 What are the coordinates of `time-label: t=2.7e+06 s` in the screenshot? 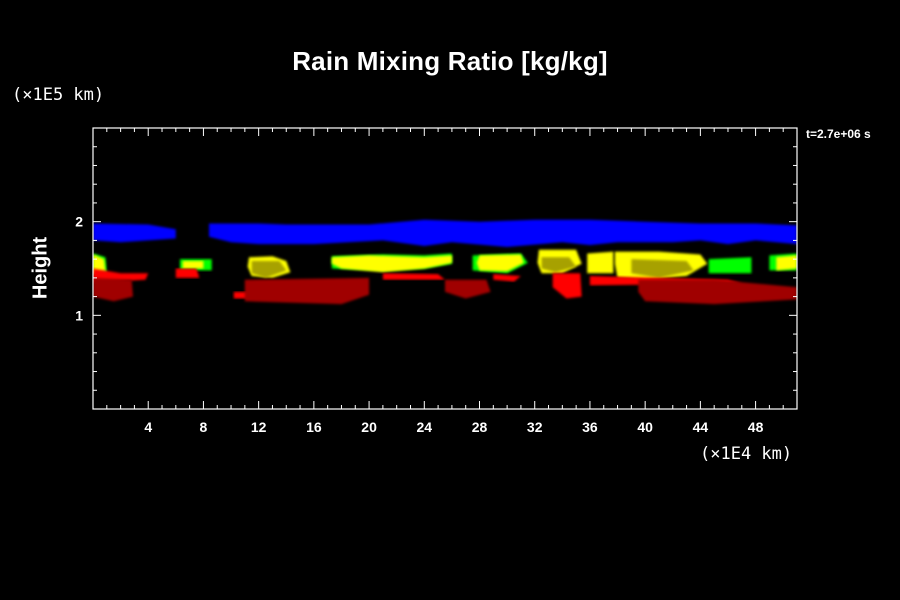 It's located at (838, 134).